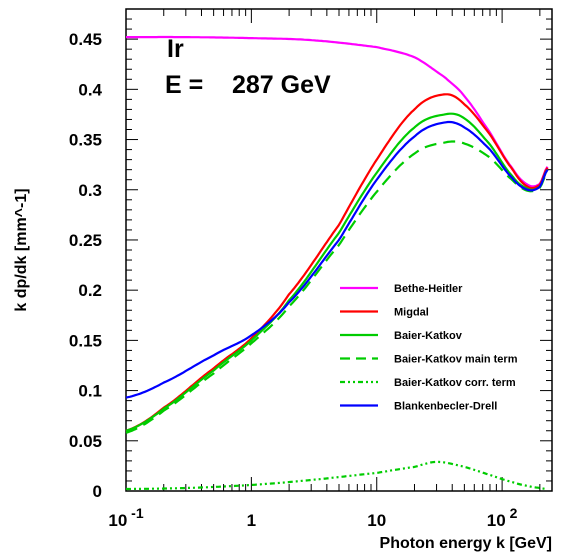 This screenshot has width=562, height=553. I want to click on x-axis-title: Photon energy k [GeV], so click(466, 543).